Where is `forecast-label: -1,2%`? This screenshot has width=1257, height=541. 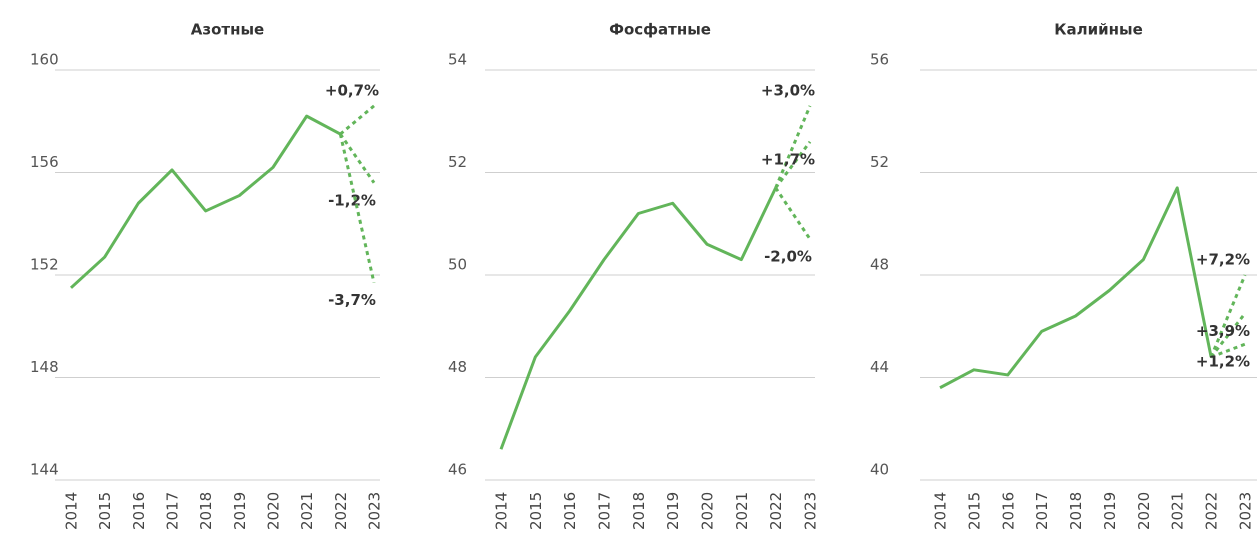
forecast-label: -1,2% is located at coordinates (352, 200).